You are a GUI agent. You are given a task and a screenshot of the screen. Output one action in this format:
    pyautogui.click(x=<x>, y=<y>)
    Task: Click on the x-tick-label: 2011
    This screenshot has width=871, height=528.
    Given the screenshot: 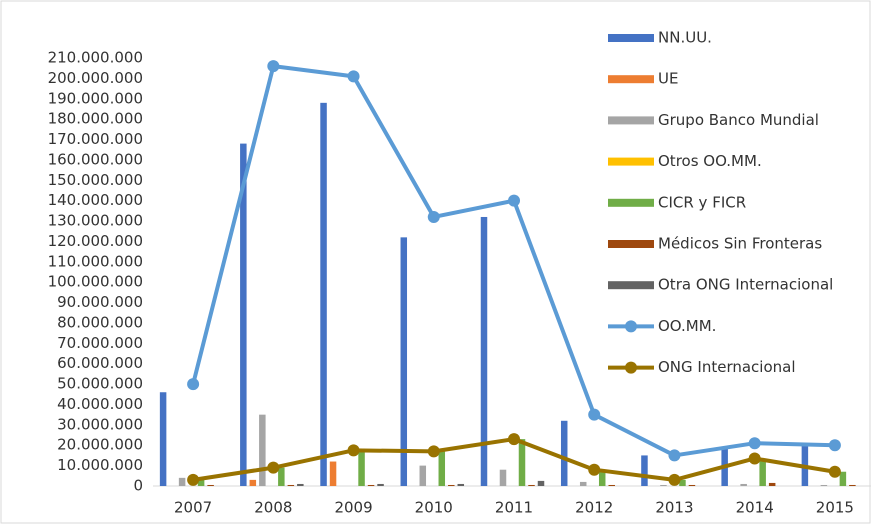 What is the action you would take?
    pyautogui.click(x=514, y=508)
    